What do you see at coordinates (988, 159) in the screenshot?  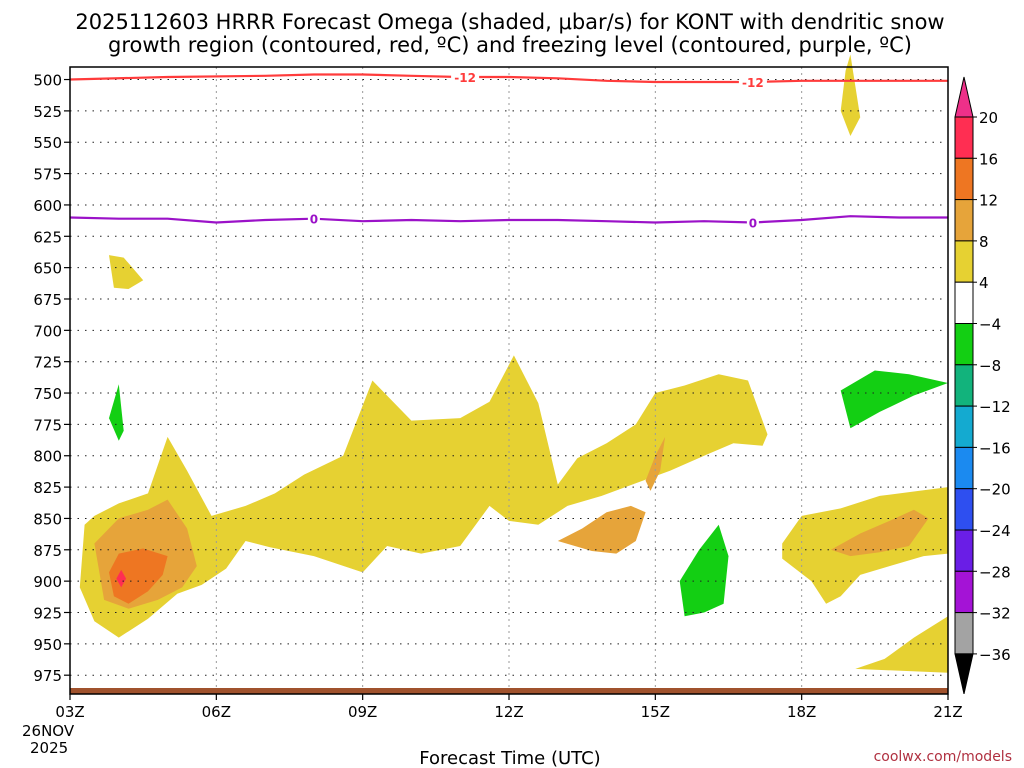 I see `colorbar-label: 16` at bounding box center [988, 159].